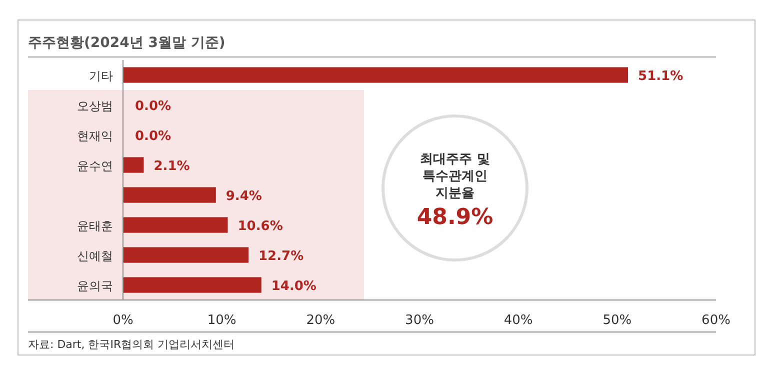  I want to click on data-label: 12.7%, so click(281, 256).